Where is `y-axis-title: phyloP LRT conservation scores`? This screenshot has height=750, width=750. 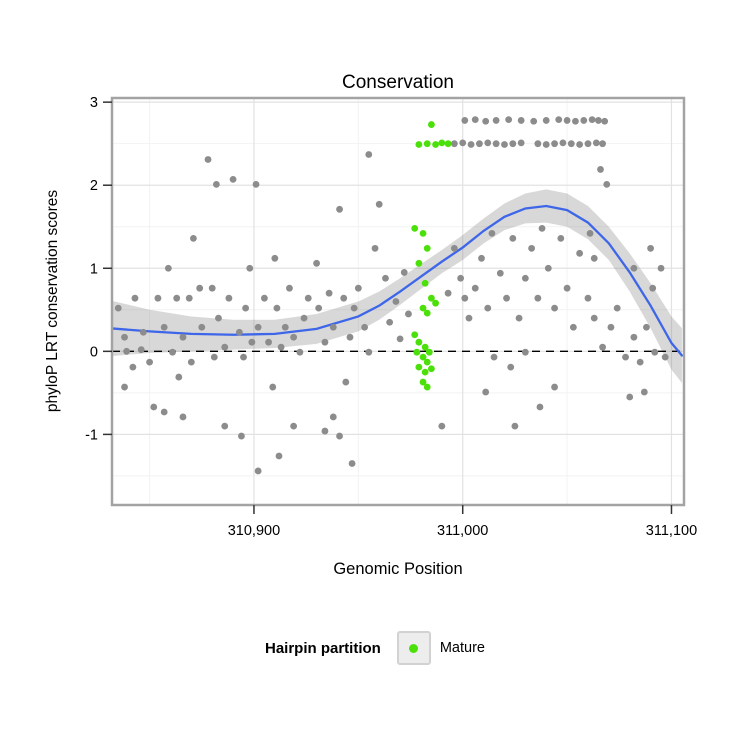 y-axis-title: phyloP LRT conservation scores is located at coordinates (52, 301).